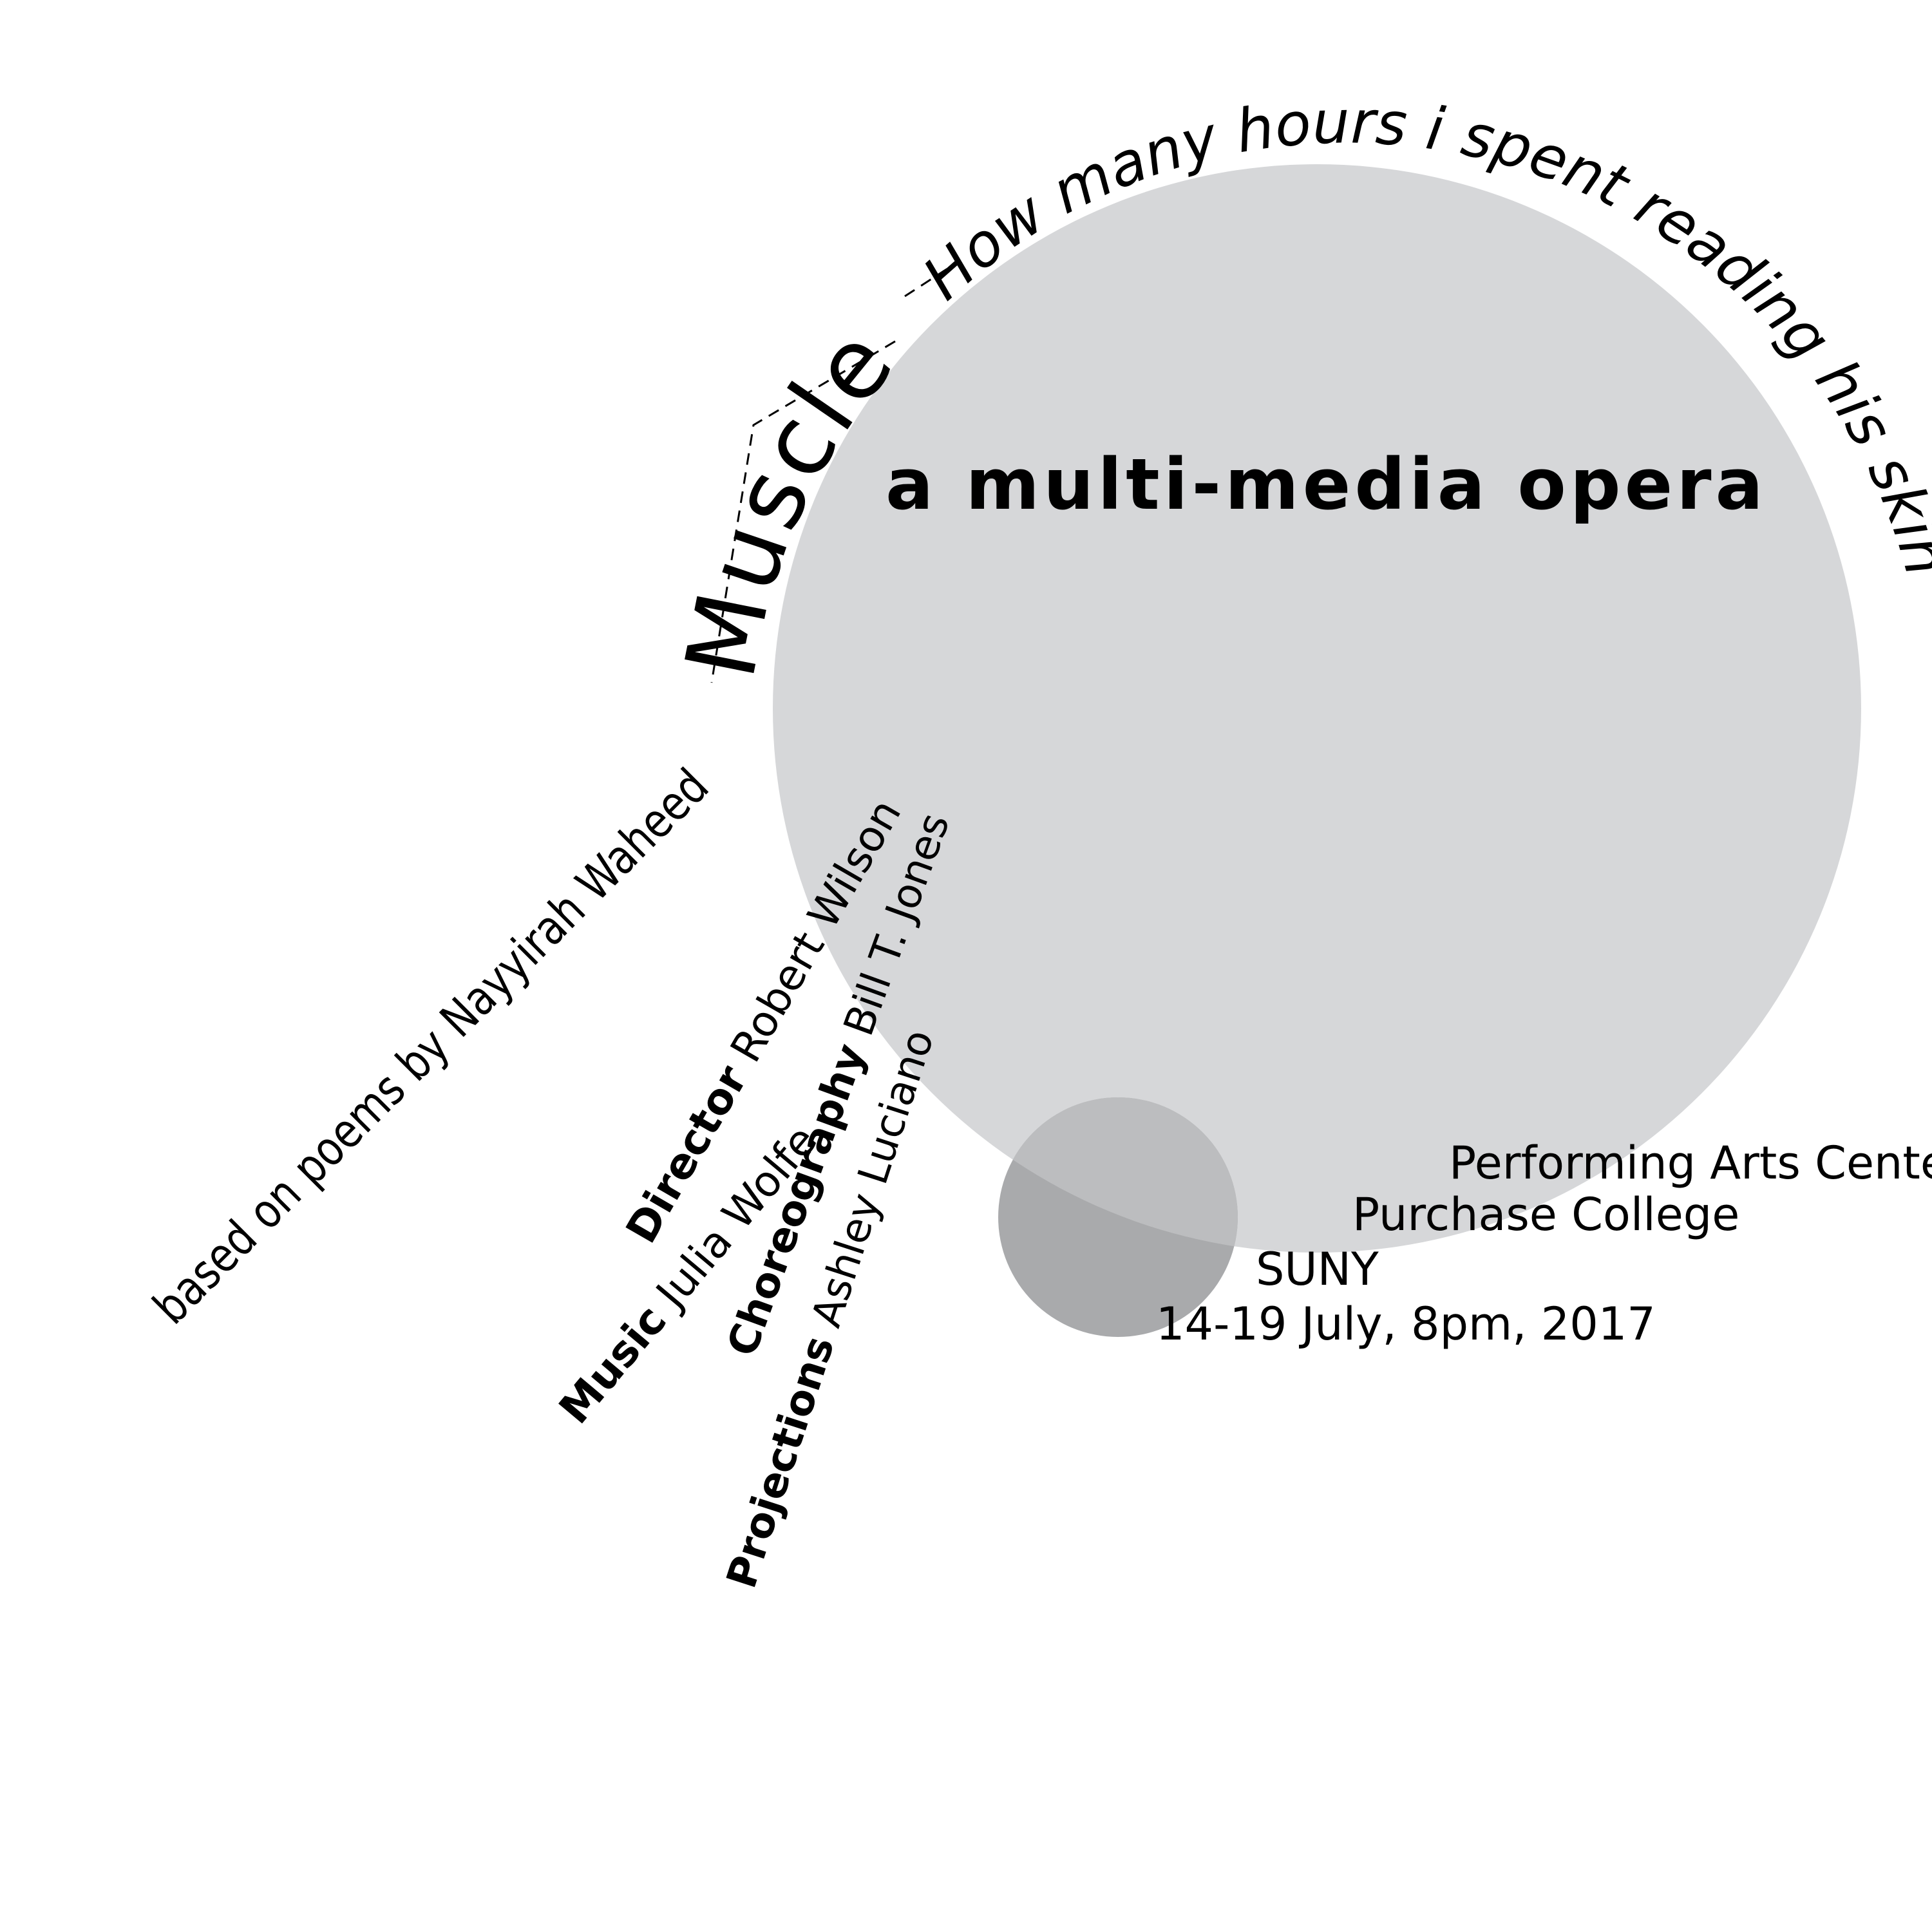 This screenshot has height=1932, width=1932. I want to click on venue-dates: 14-19 July, 8pm, 2017, so click(1406, 1324).